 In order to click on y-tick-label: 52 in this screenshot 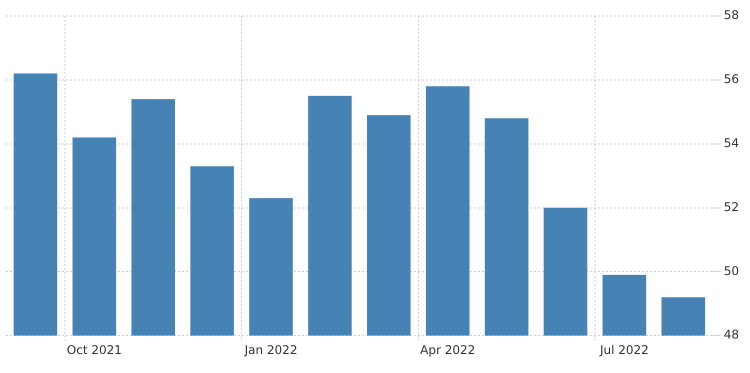, I will do `click(732, 207)`.